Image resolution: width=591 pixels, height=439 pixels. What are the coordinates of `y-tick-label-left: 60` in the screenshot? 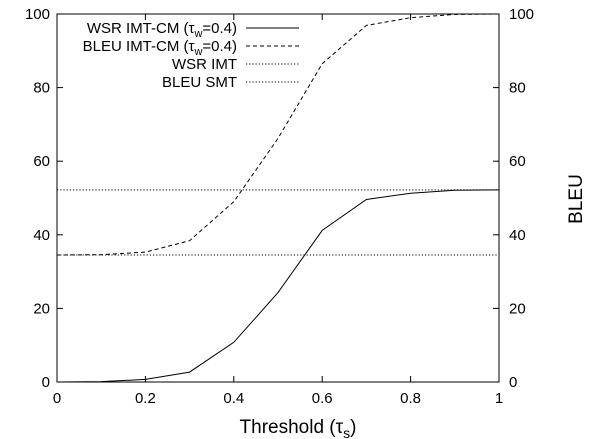 It's located at (41, 161).